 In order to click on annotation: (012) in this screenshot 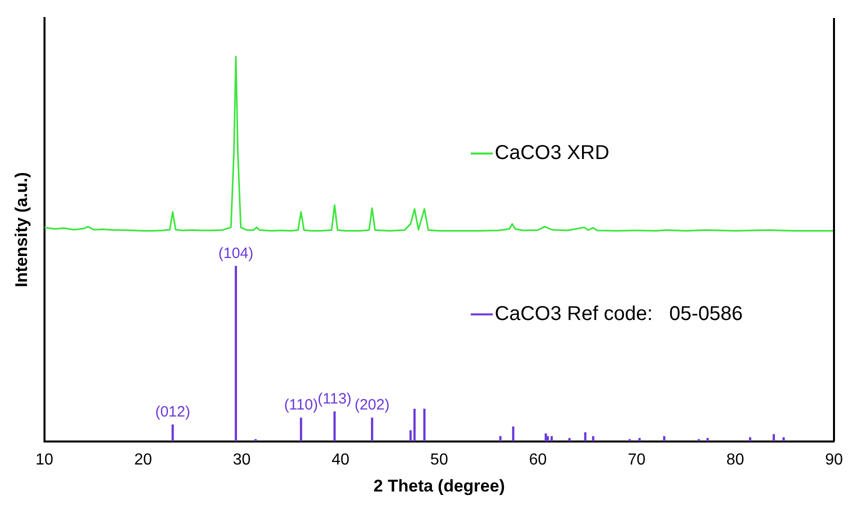, I will do `click(172, 411)`.